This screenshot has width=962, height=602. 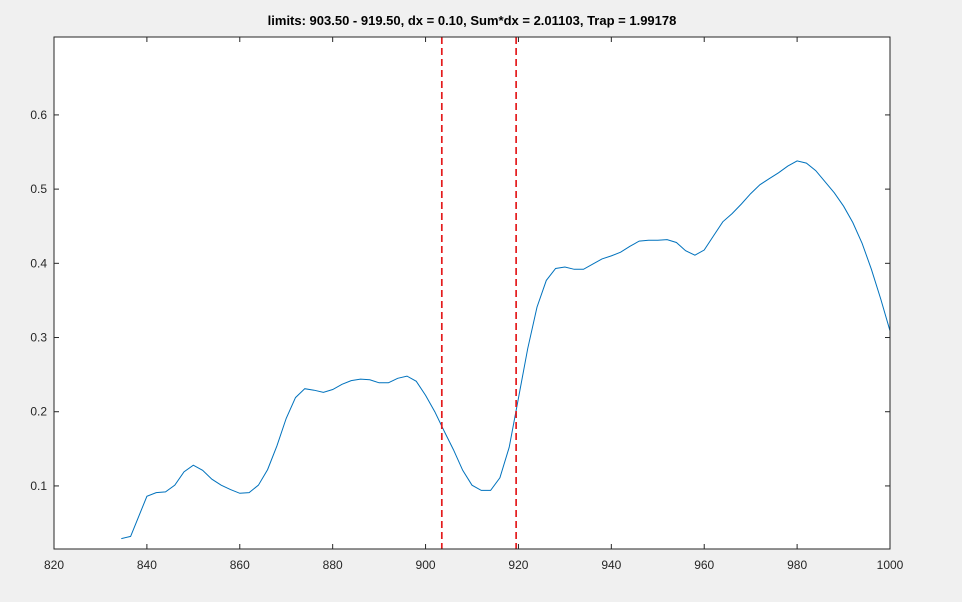 What do you see at coordinates (38, 412) in the screenshot?
I see `y-tick-label: 0.2` at bounding box center [38, 412].